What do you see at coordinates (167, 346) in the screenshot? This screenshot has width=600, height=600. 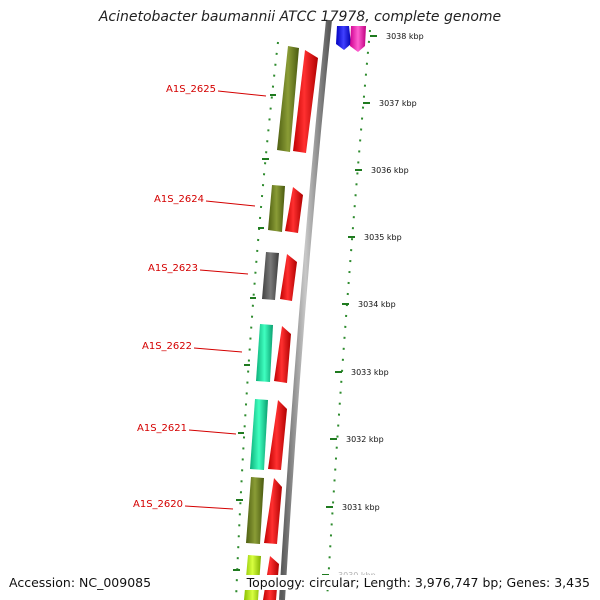 I see `gene-label: A1S_2622` at bounding box center [167, 346].